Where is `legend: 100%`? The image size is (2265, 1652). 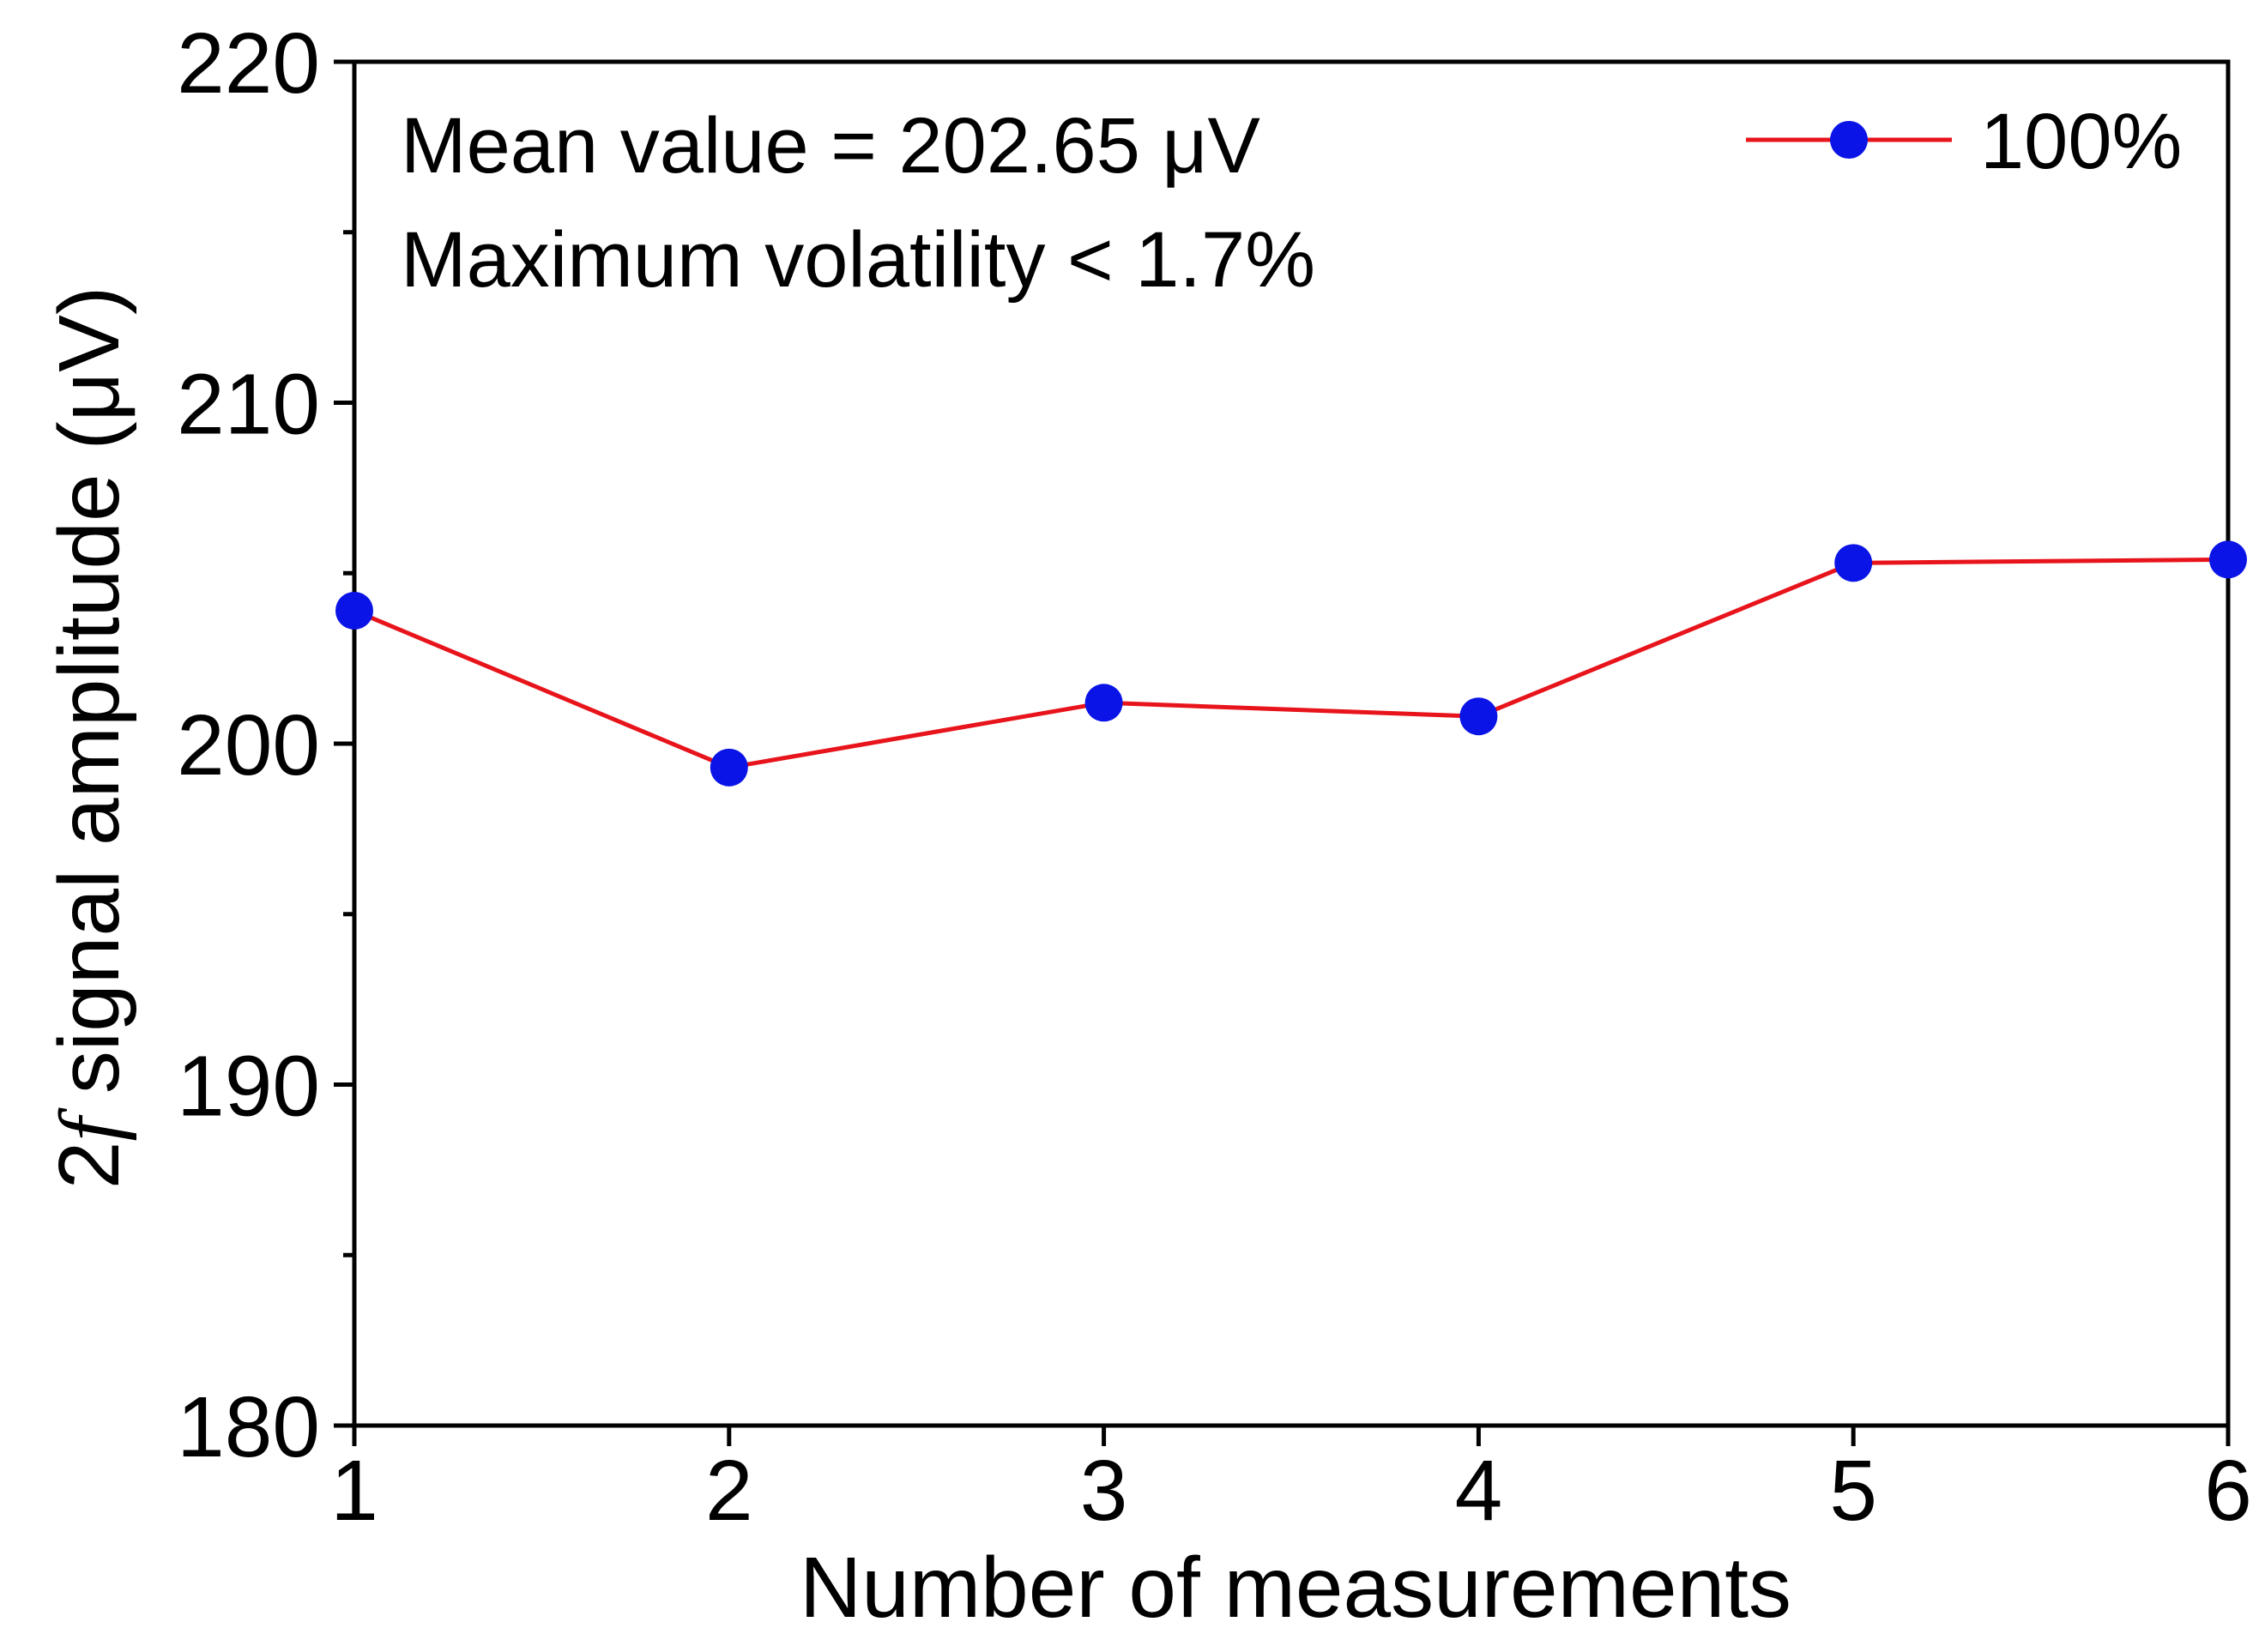
legend: 100% is located at coordinates (1964, 141).